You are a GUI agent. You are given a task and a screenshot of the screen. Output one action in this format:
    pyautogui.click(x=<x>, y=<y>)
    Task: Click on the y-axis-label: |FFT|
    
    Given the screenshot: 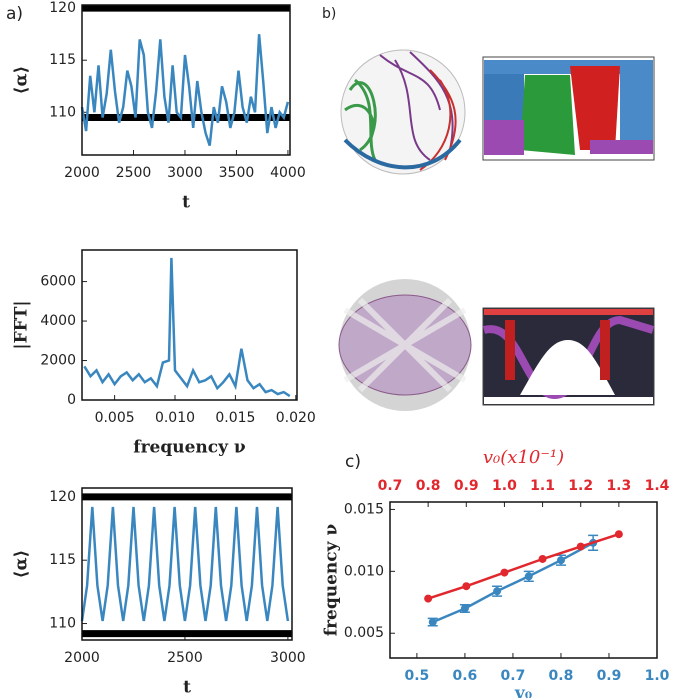 What is the action you would take?
    pyautogui.click(x=22, y=324)
    